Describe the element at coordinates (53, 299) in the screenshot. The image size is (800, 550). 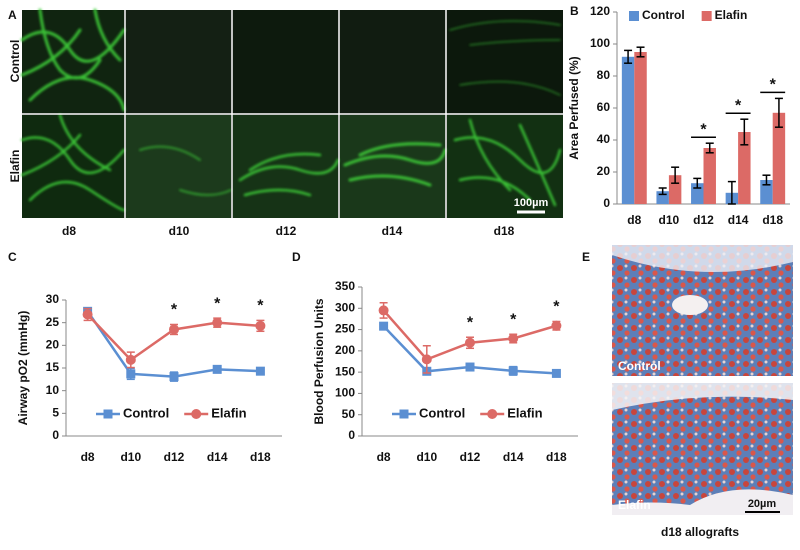
I see `y-tick-label: 30` at that location.